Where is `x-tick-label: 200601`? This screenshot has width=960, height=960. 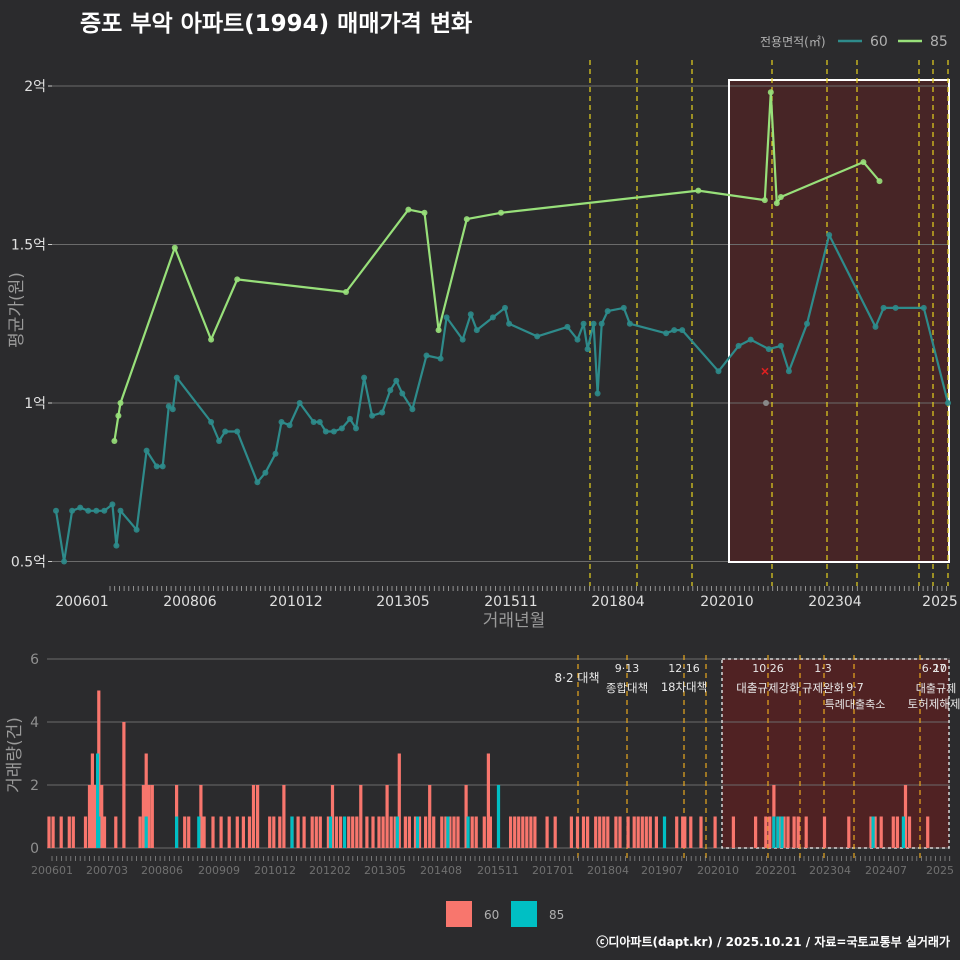
x-tick-label: 200601 is located at coordinates (81, 602).